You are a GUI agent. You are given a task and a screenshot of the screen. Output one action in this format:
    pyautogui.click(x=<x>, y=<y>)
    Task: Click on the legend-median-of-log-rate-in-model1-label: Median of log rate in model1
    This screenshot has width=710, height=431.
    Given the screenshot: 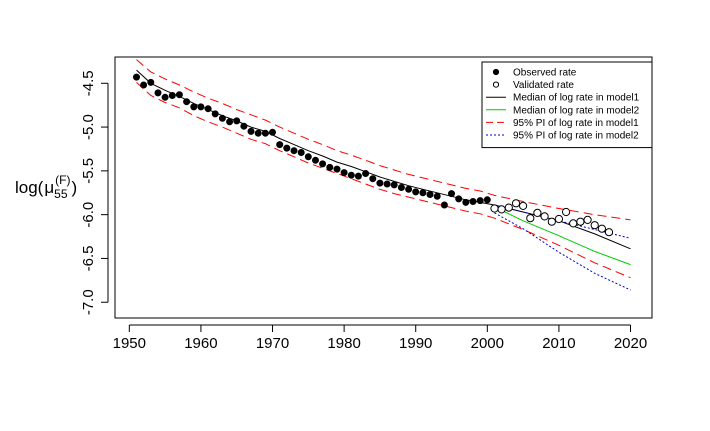 What is the action you would take?
    pyautogui.click(x=576, y=98)
    